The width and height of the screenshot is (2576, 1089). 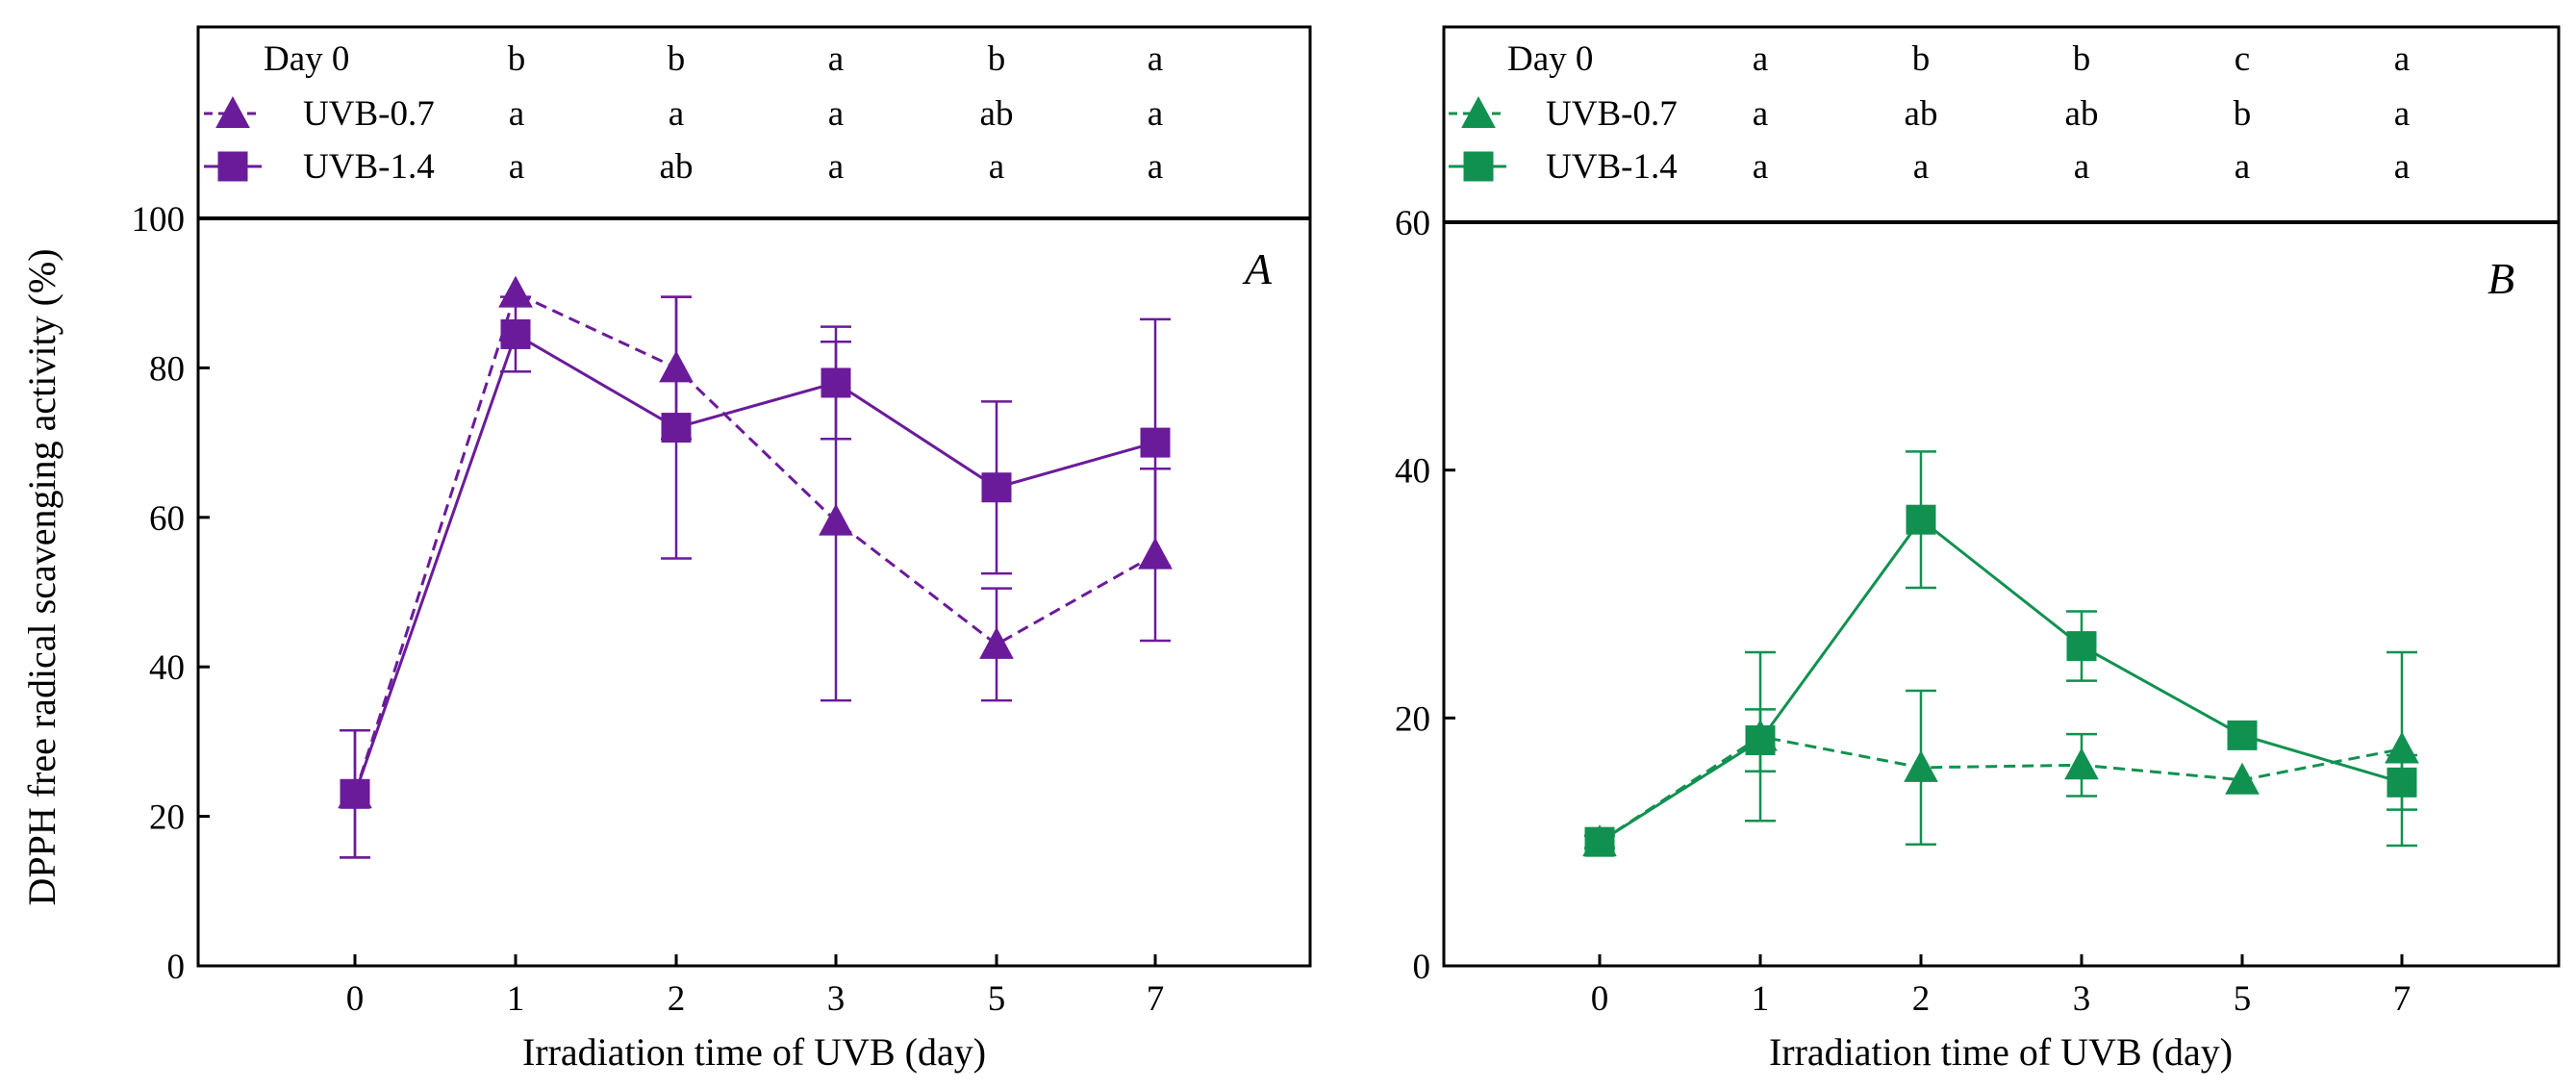 What do you see at coordinates (159, 220) in the screenshot?
I see `y-tick-label: 100` at bounding box center [159, 220].